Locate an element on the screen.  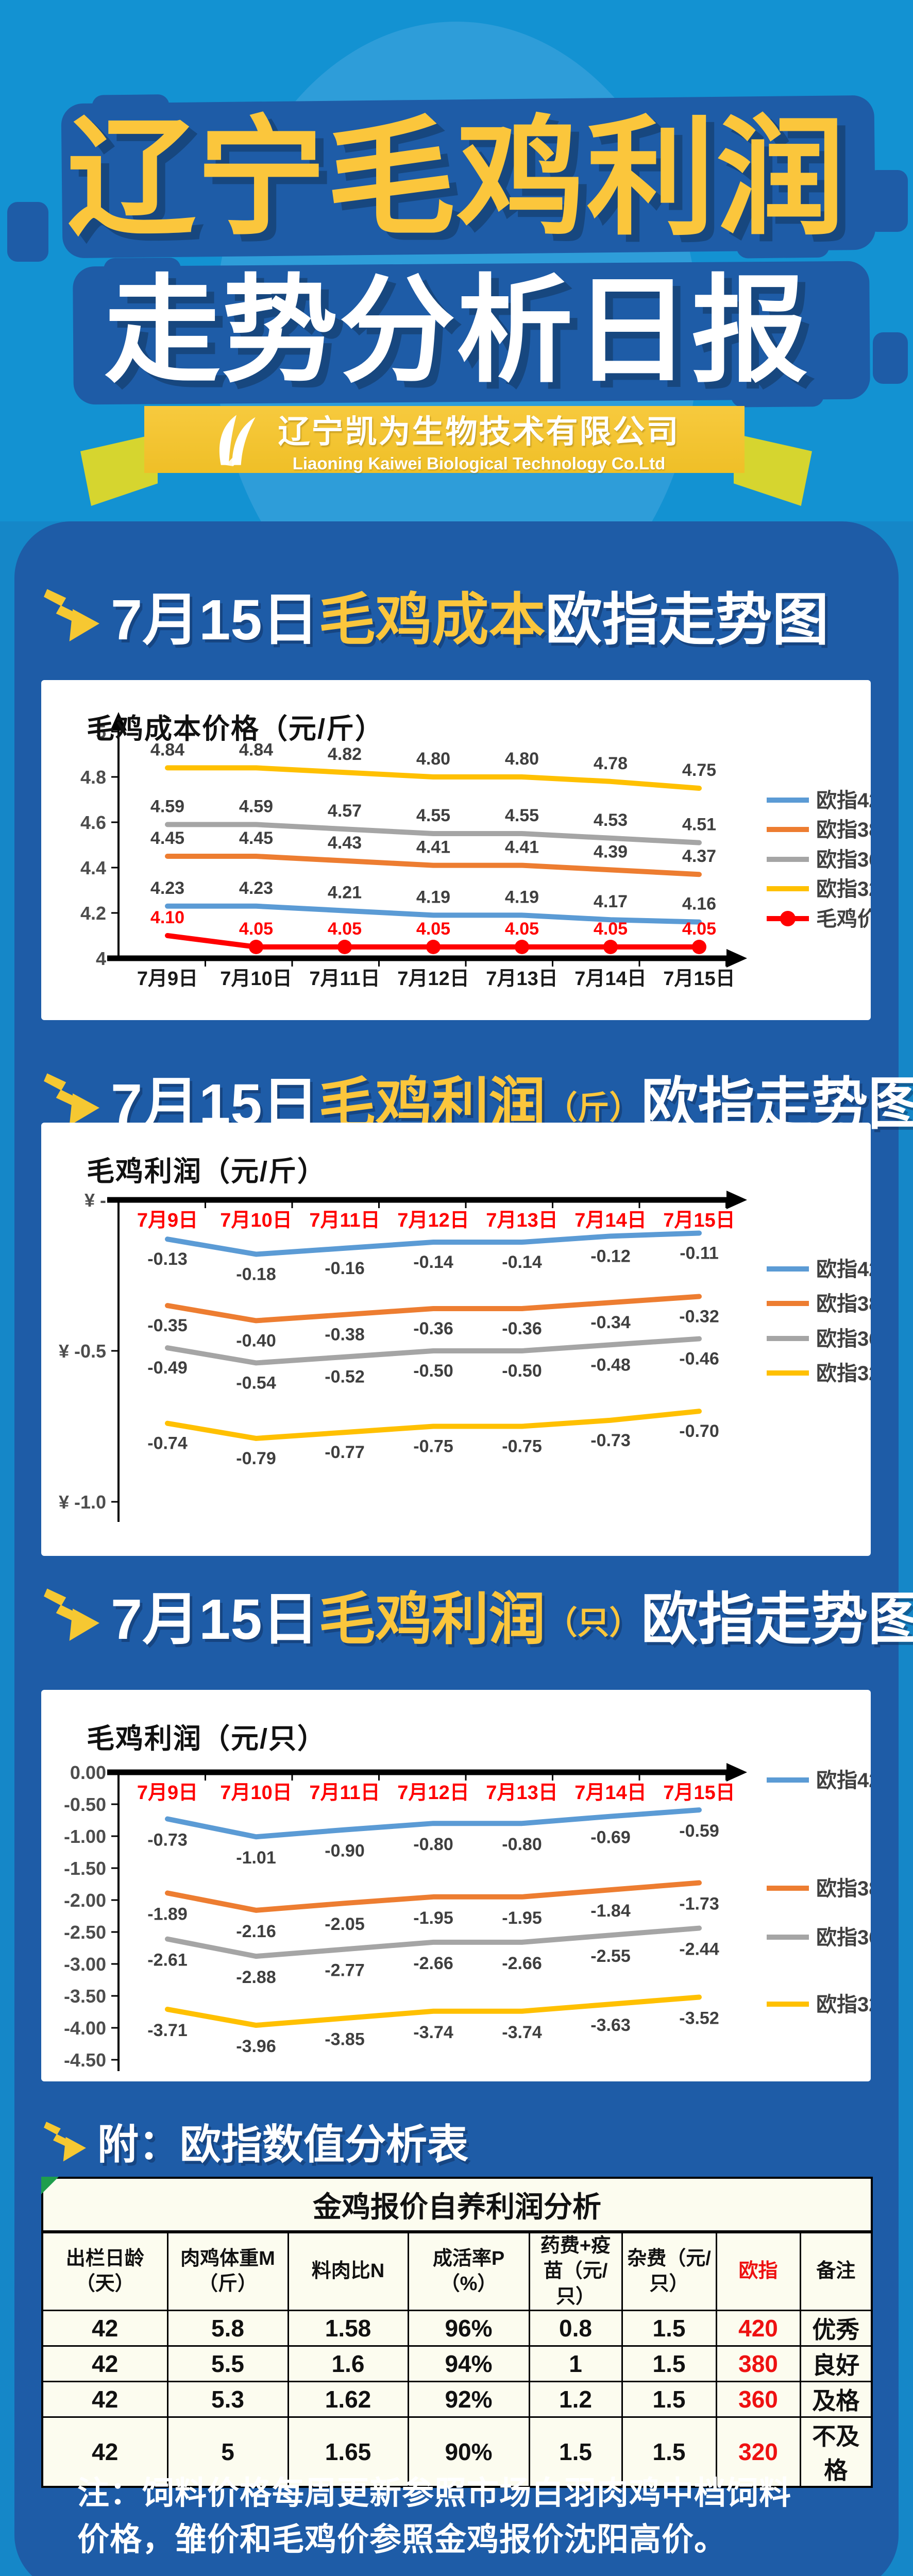
table-cell: 360 is located at coordinates (758, 2399).